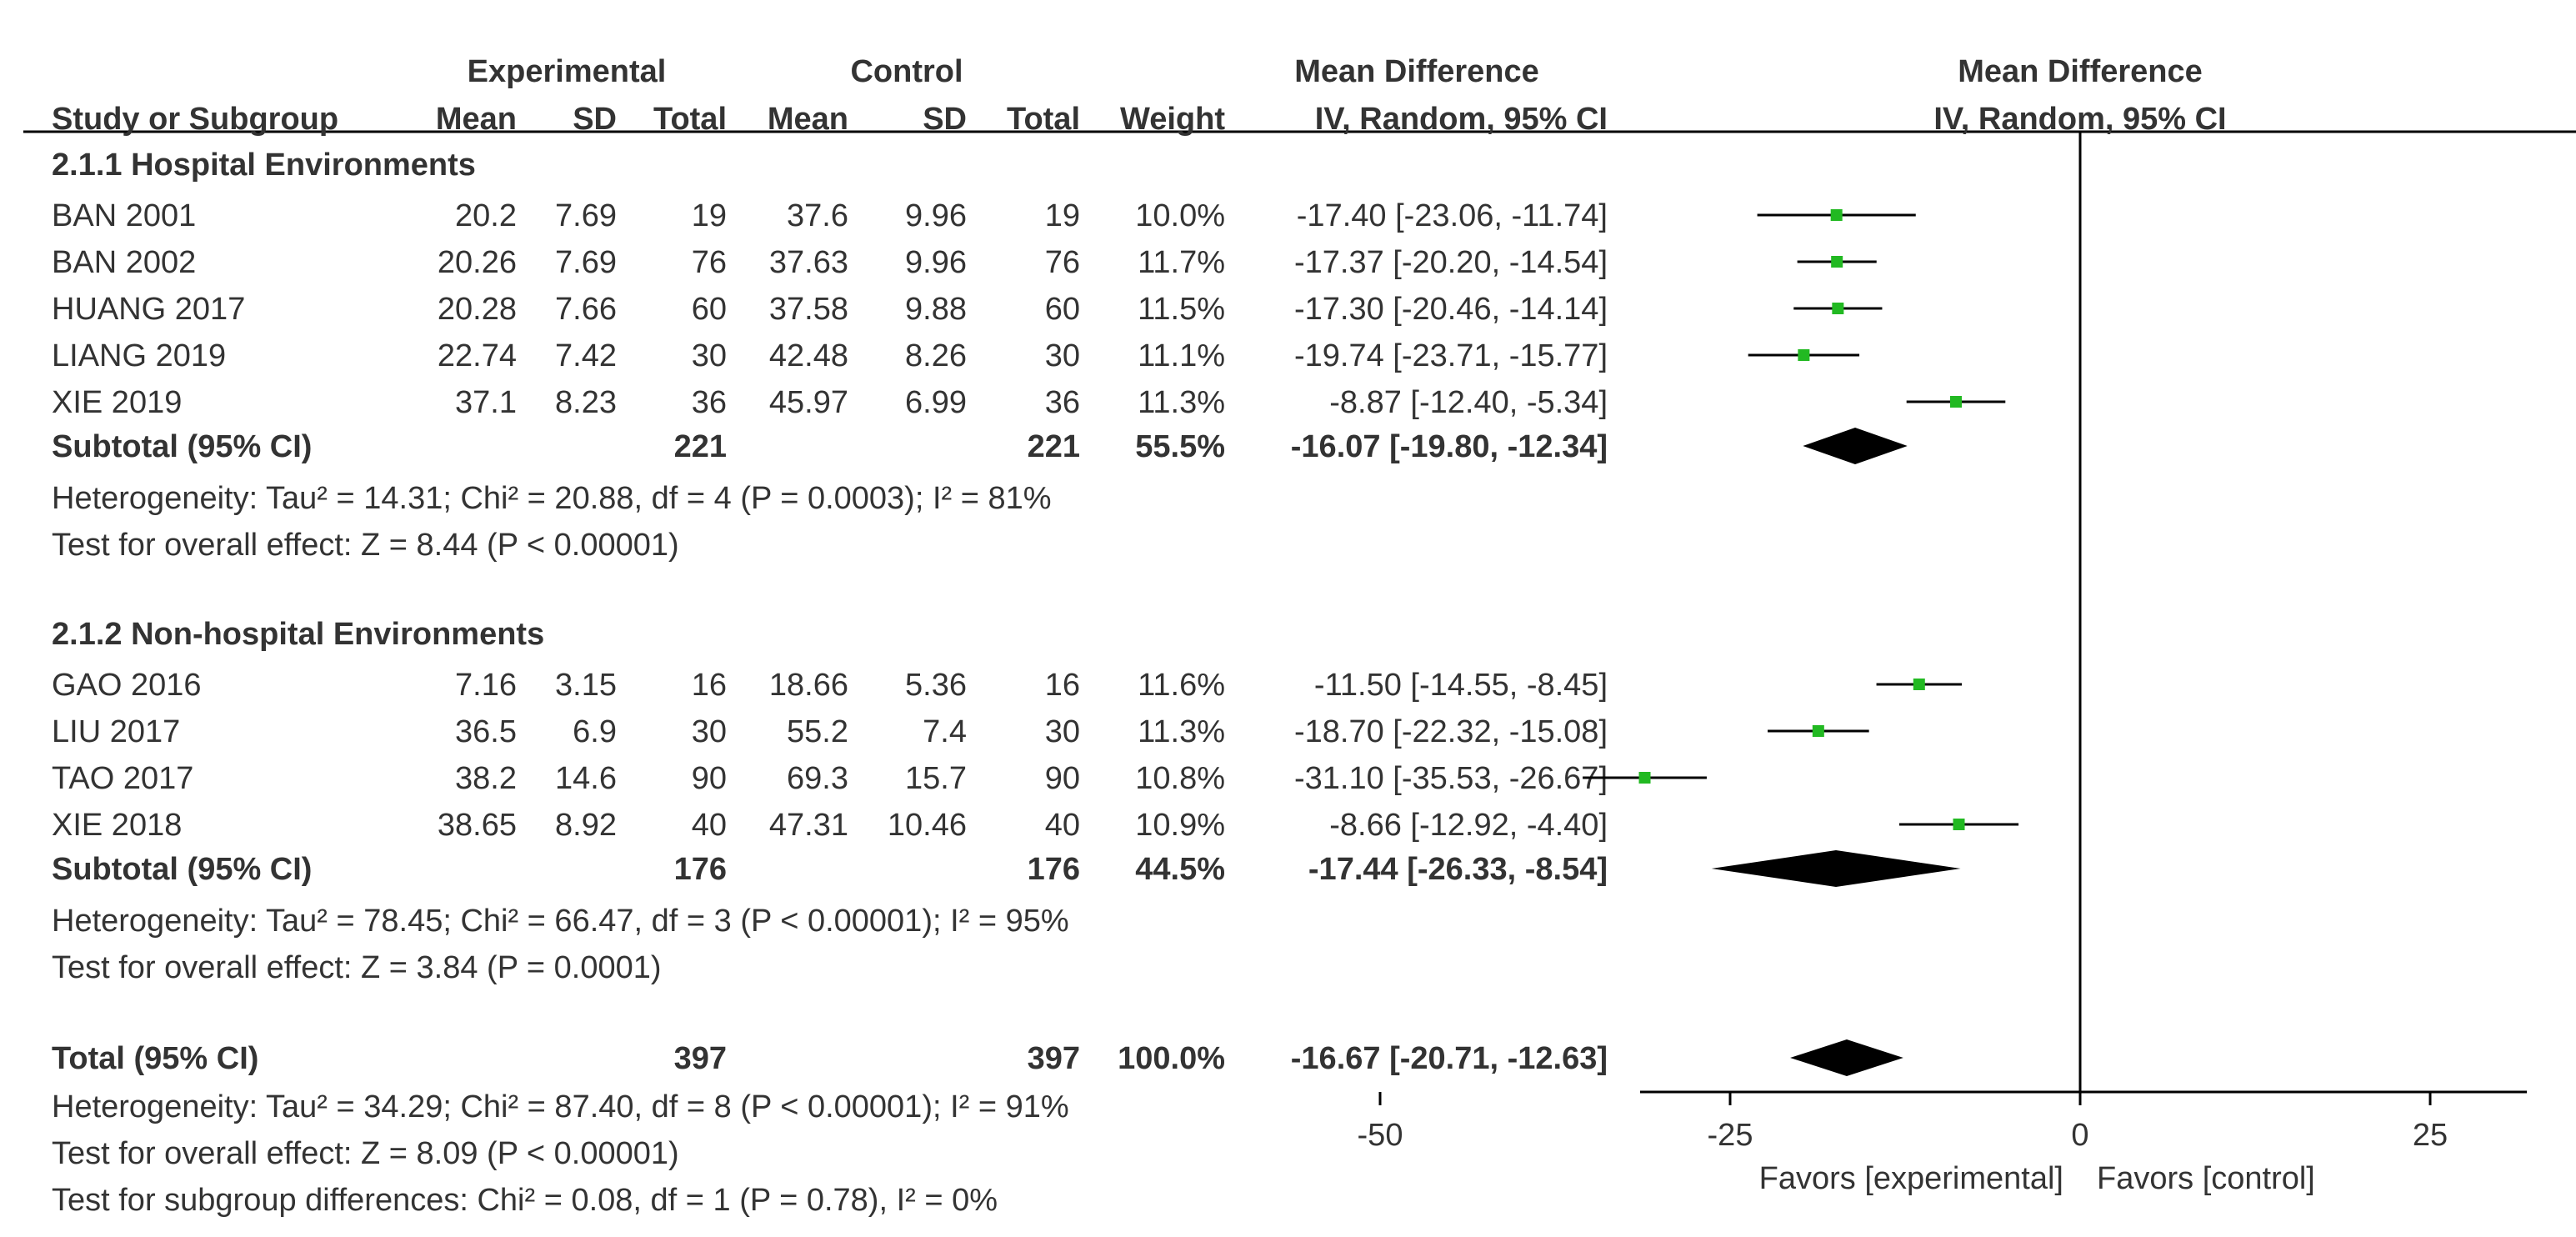 The width and height of the screenshot is (2576, 1237). I want to click on exp-total: 76, so click(709, 262).